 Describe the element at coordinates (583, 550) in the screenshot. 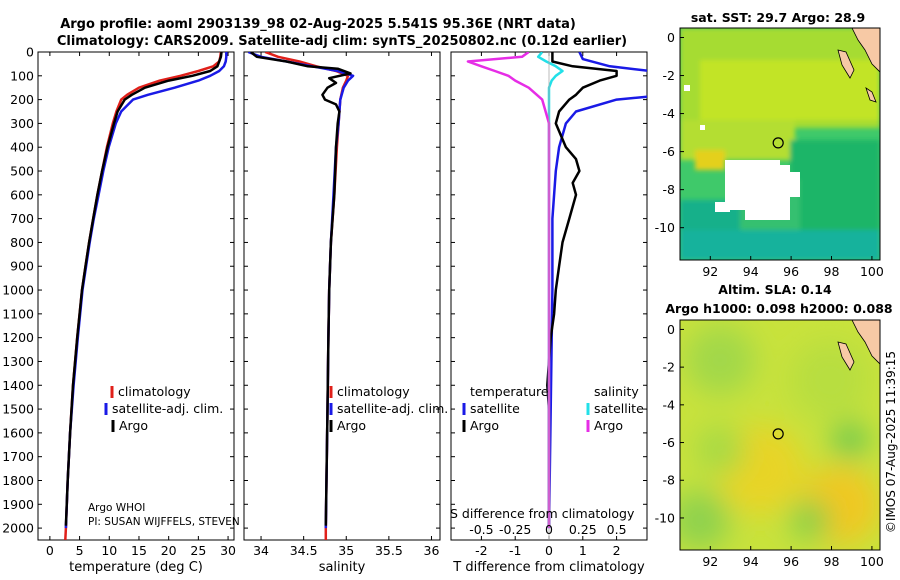

I see `x-tick-label: 1` at that location.